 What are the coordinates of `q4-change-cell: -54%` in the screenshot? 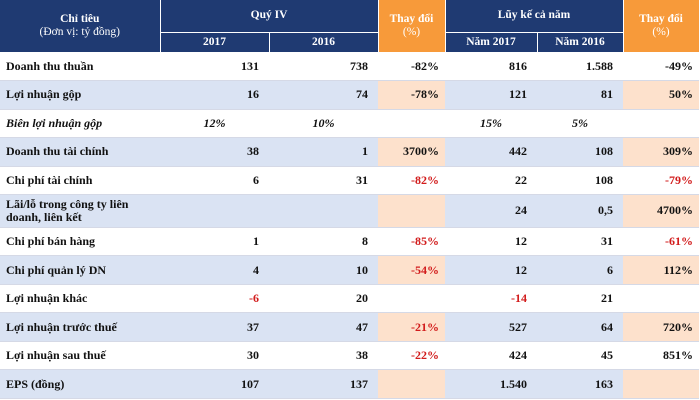 It's located at (411, 270).